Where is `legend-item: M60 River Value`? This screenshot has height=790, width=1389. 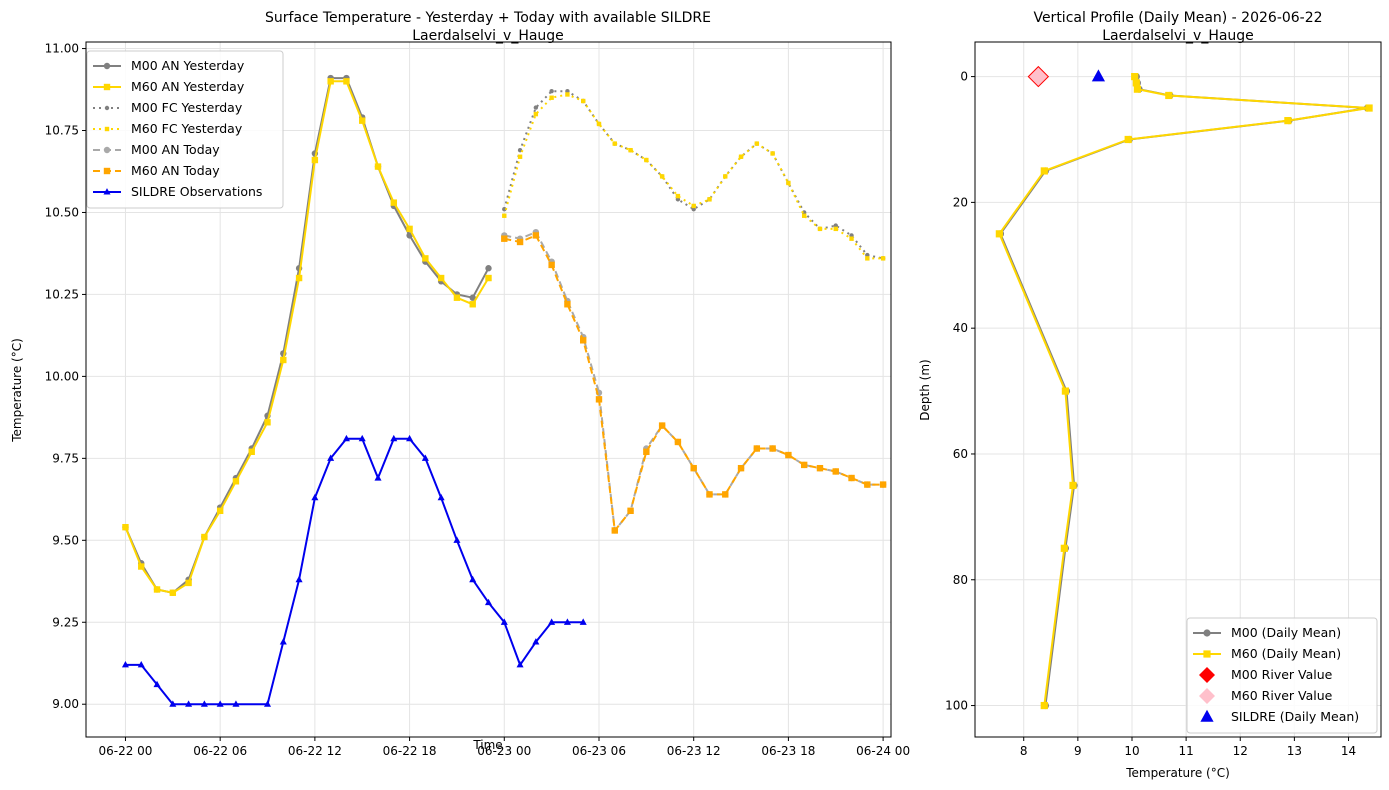
legend-item: M60 River Value is located at coordinates (1266, 696).